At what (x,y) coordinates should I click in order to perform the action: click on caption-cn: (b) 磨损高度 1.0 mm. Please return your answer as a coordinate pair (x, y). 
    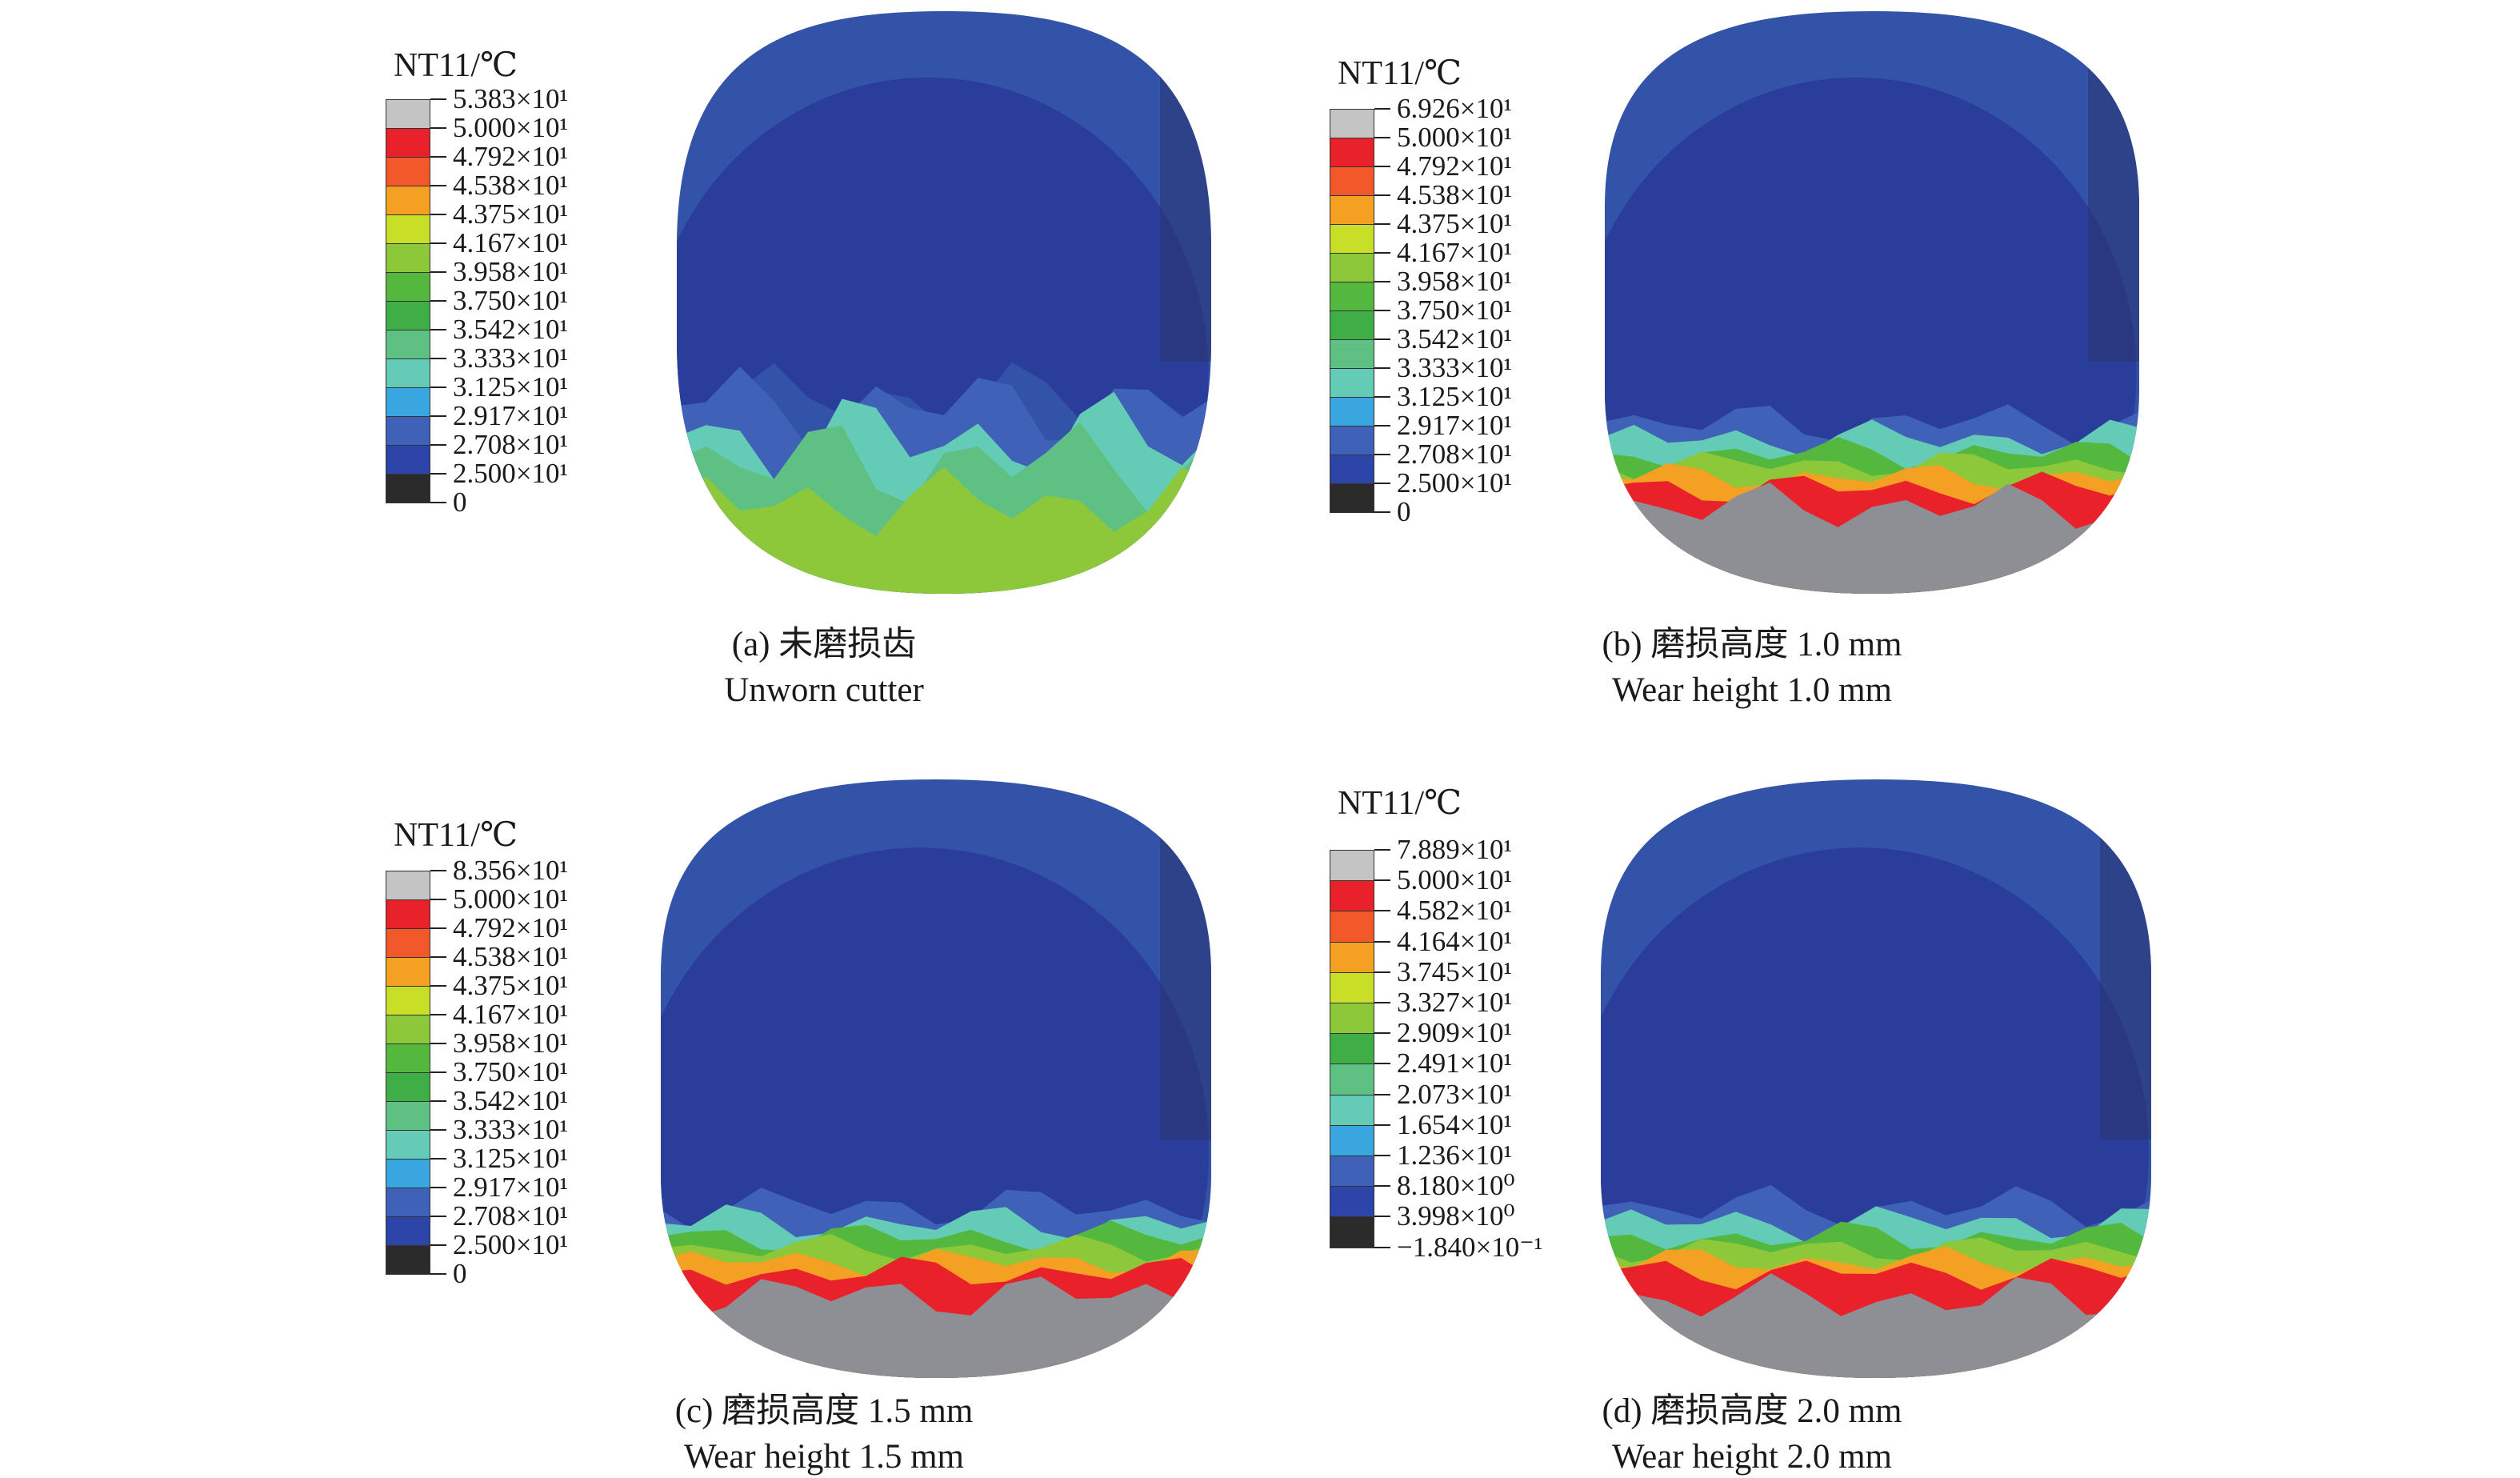
    Looking at the image, I should click on (1752, 644).